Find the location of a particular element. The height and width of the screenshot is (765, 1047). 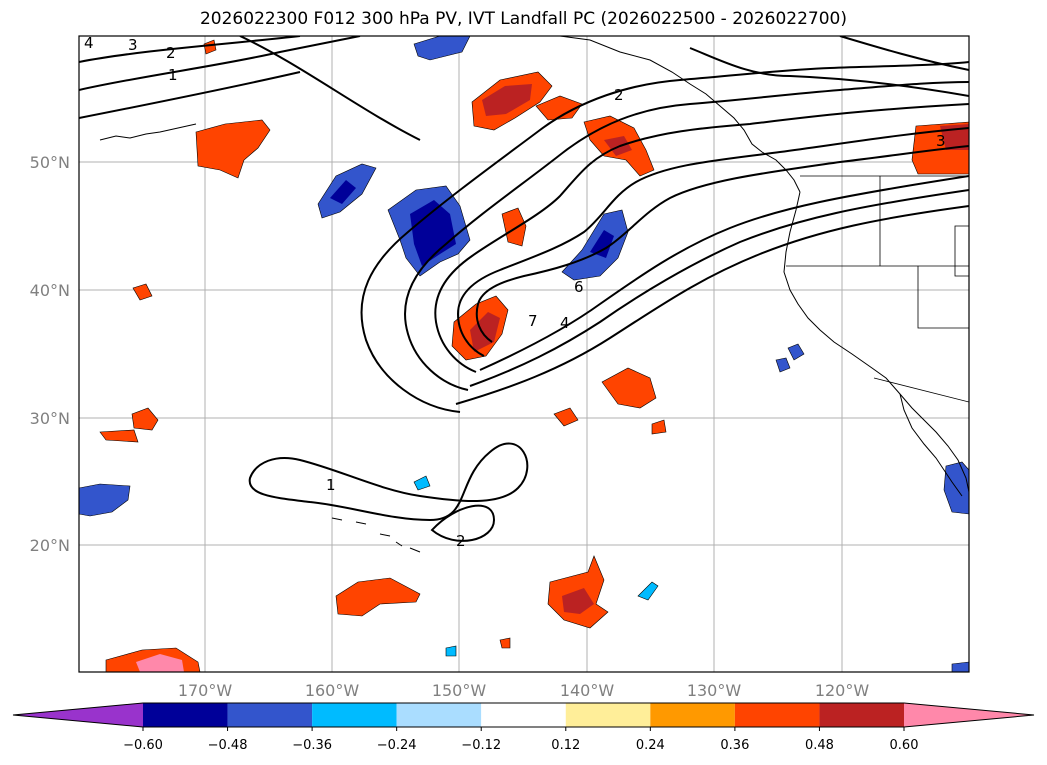

contour-label: 7 is located at coordinates (533, 321).